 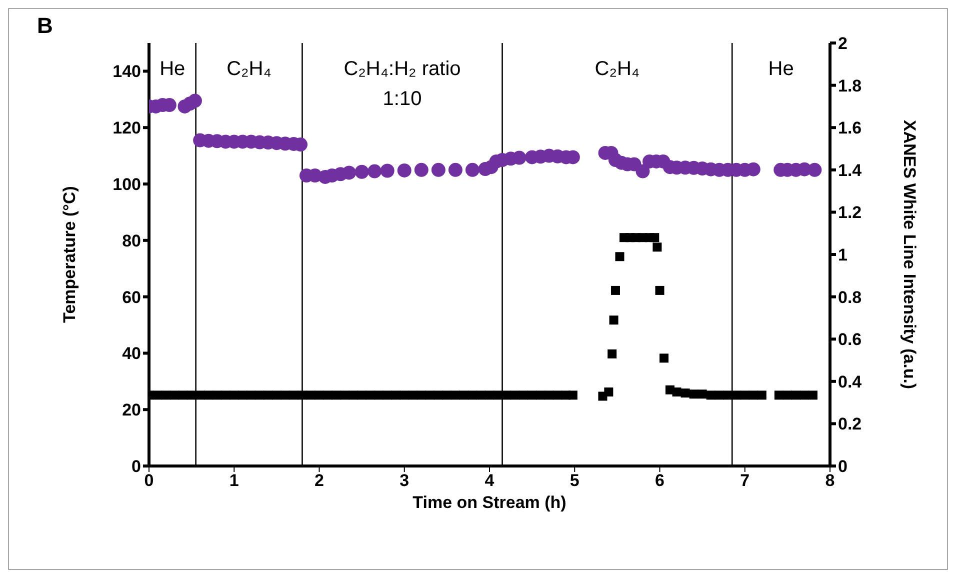 I want to click on y2-tick-label: 1, so click(x=843, y=255).